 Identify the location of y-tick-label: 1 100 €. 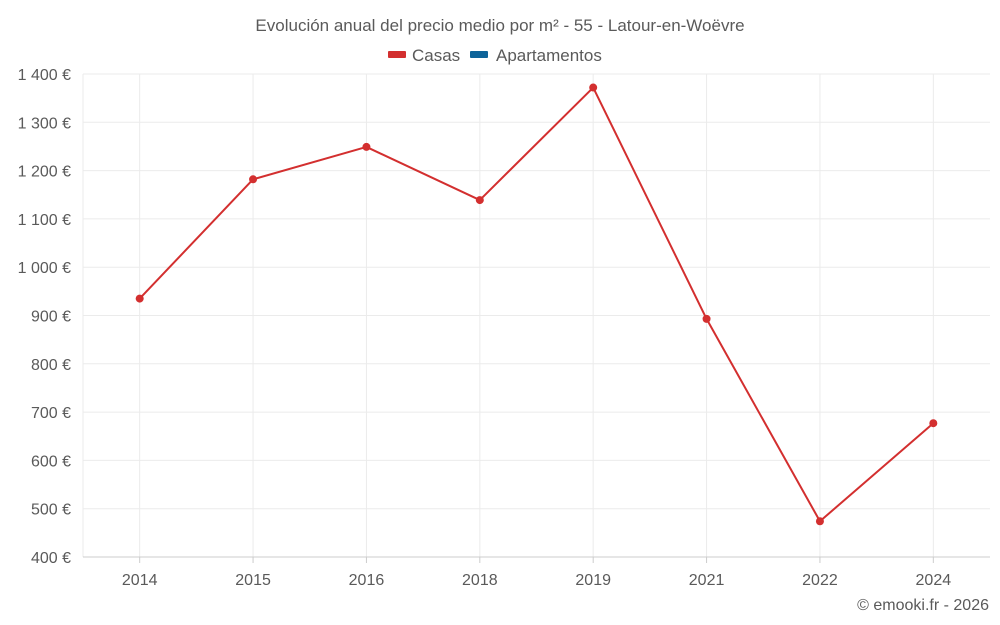
(44, 220).